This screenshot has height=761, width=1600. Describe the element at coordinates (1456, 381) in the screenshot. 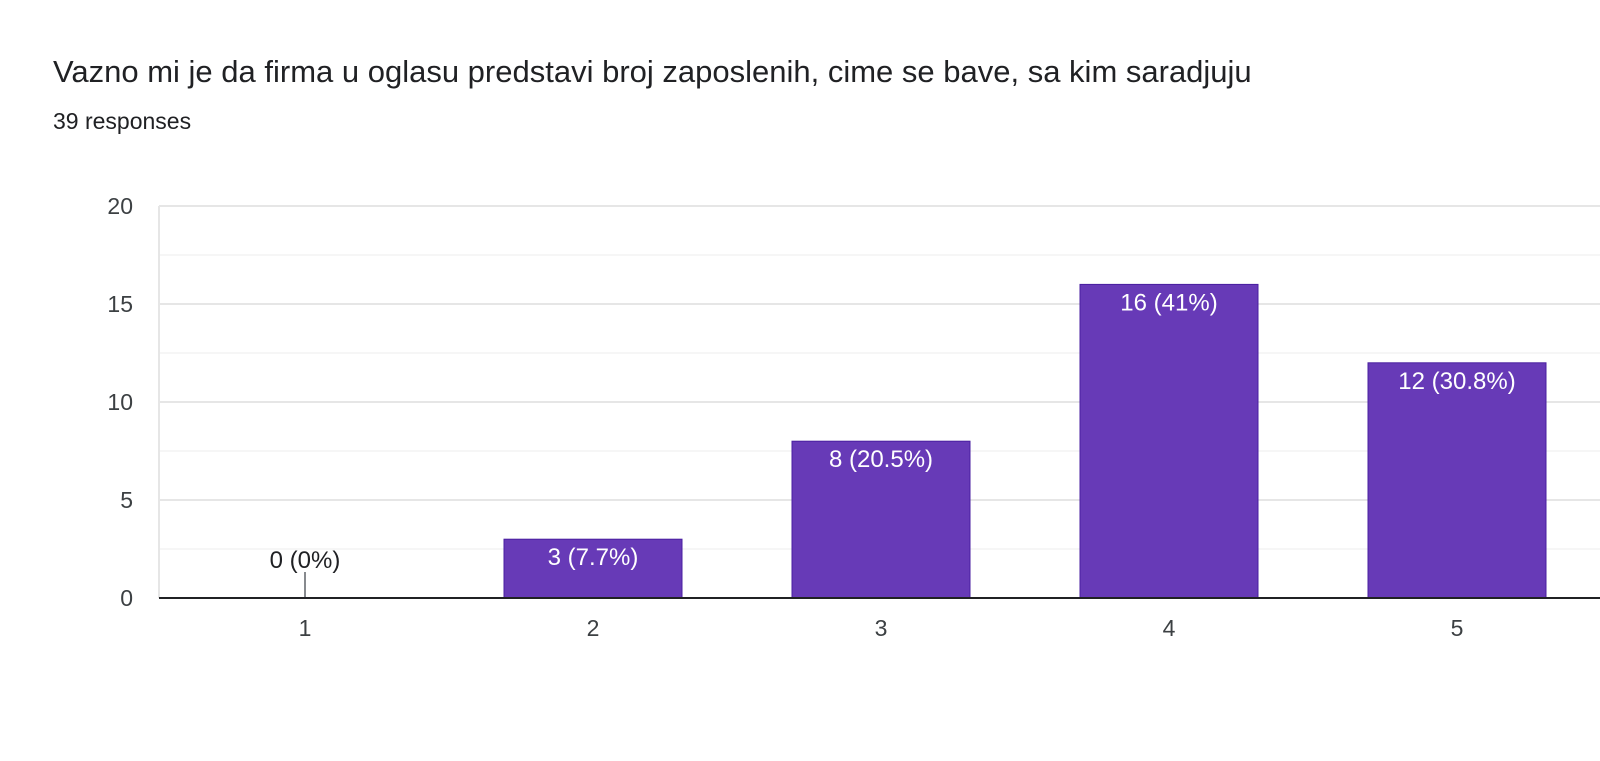

I see `data-label-5: 12 (30.8%)` at that location.